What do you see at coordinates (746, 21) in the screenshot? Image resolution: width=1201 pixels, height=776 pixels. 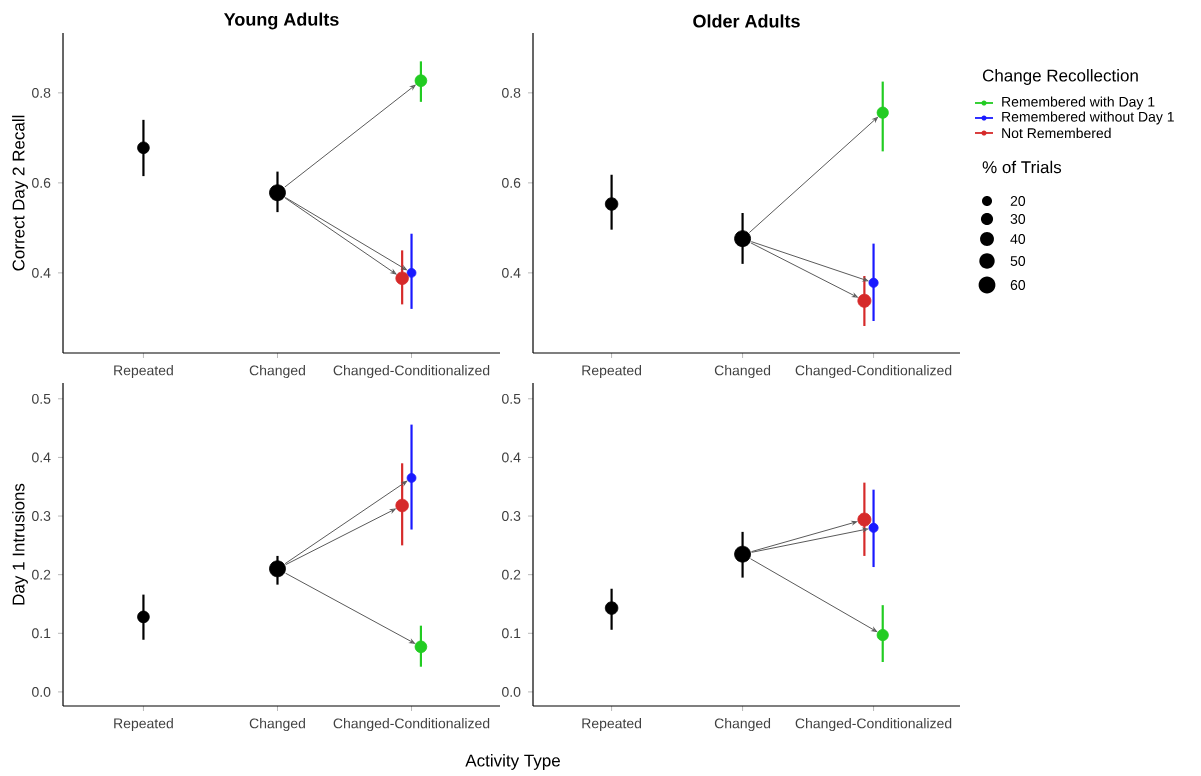 I see `chart-title: Older Adults` at bounding box center [746, 21].